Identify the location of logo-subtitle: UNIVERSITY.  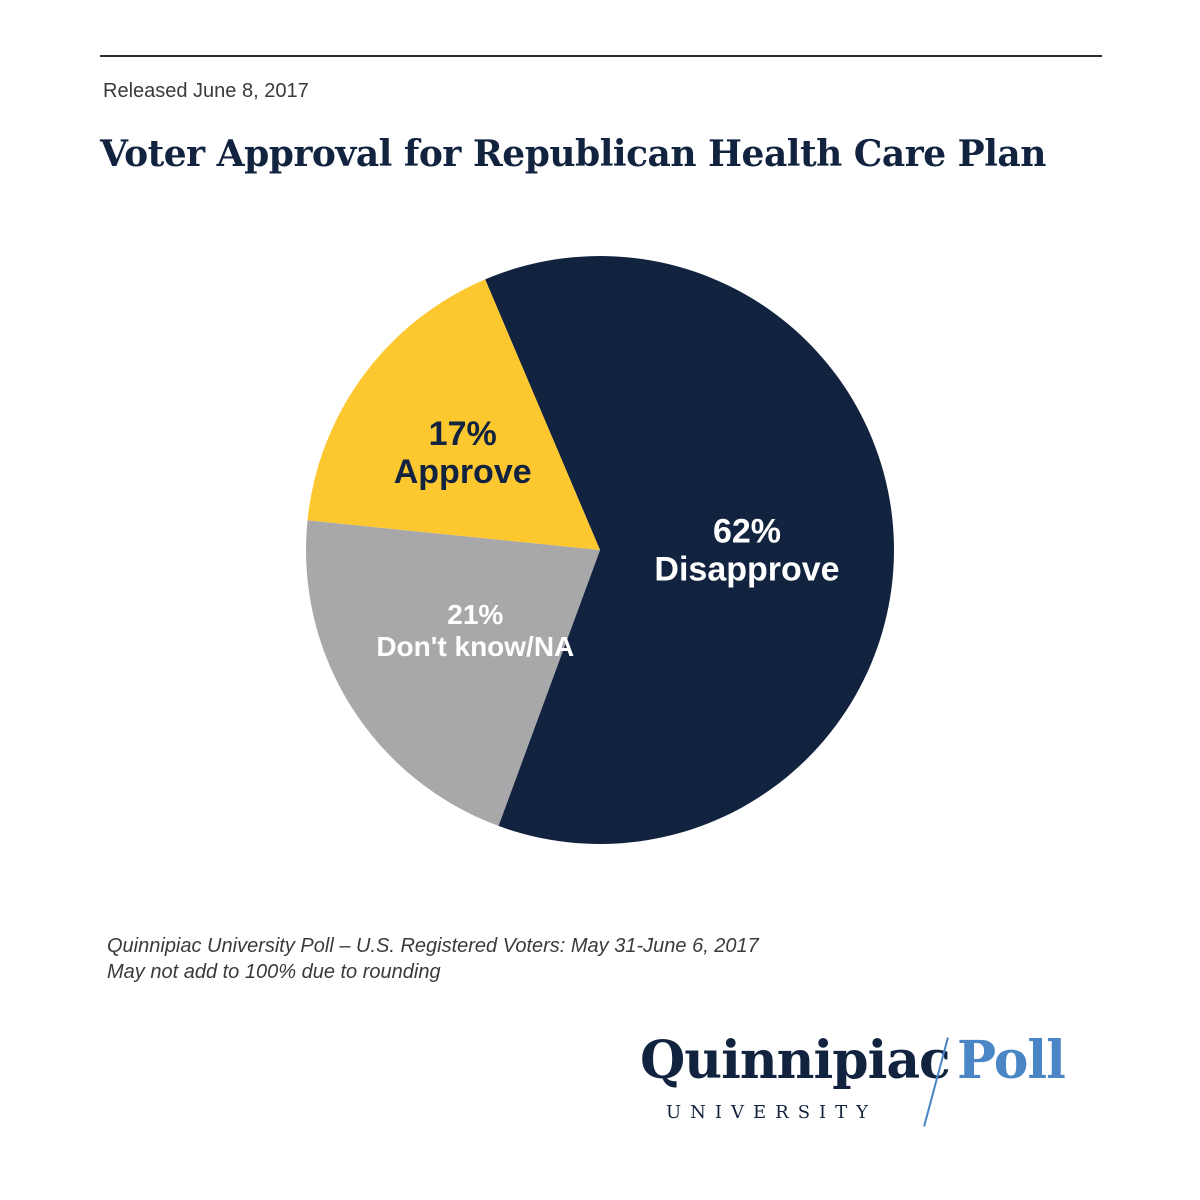
(772, 1112).